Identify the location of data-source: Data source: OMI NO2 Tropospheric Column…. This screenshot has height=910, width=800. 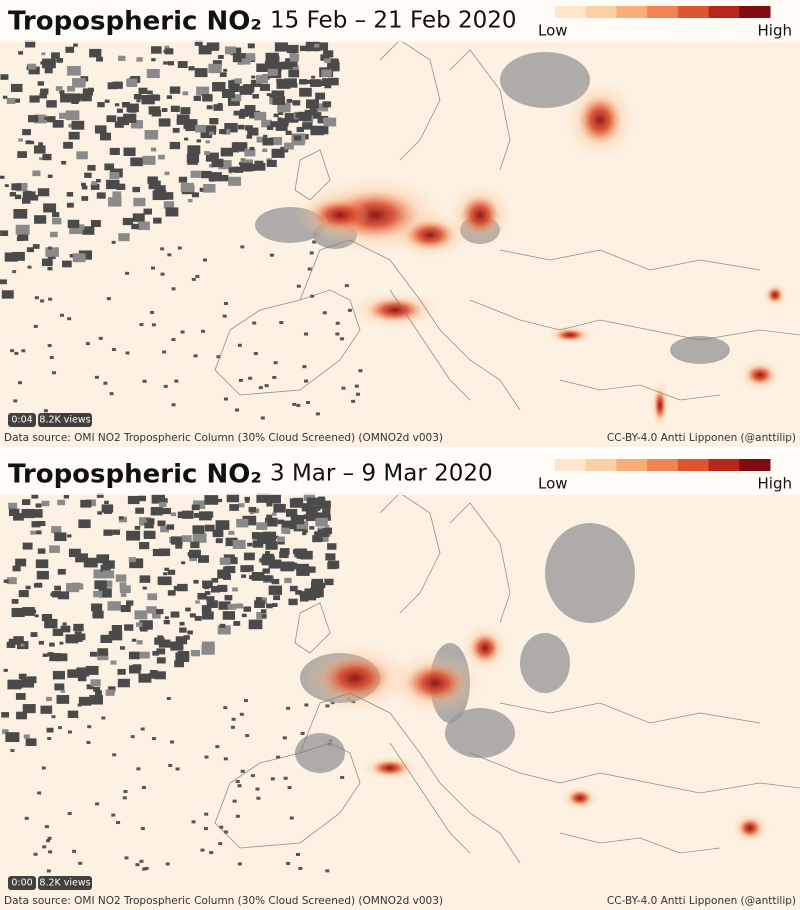
(223, 901).